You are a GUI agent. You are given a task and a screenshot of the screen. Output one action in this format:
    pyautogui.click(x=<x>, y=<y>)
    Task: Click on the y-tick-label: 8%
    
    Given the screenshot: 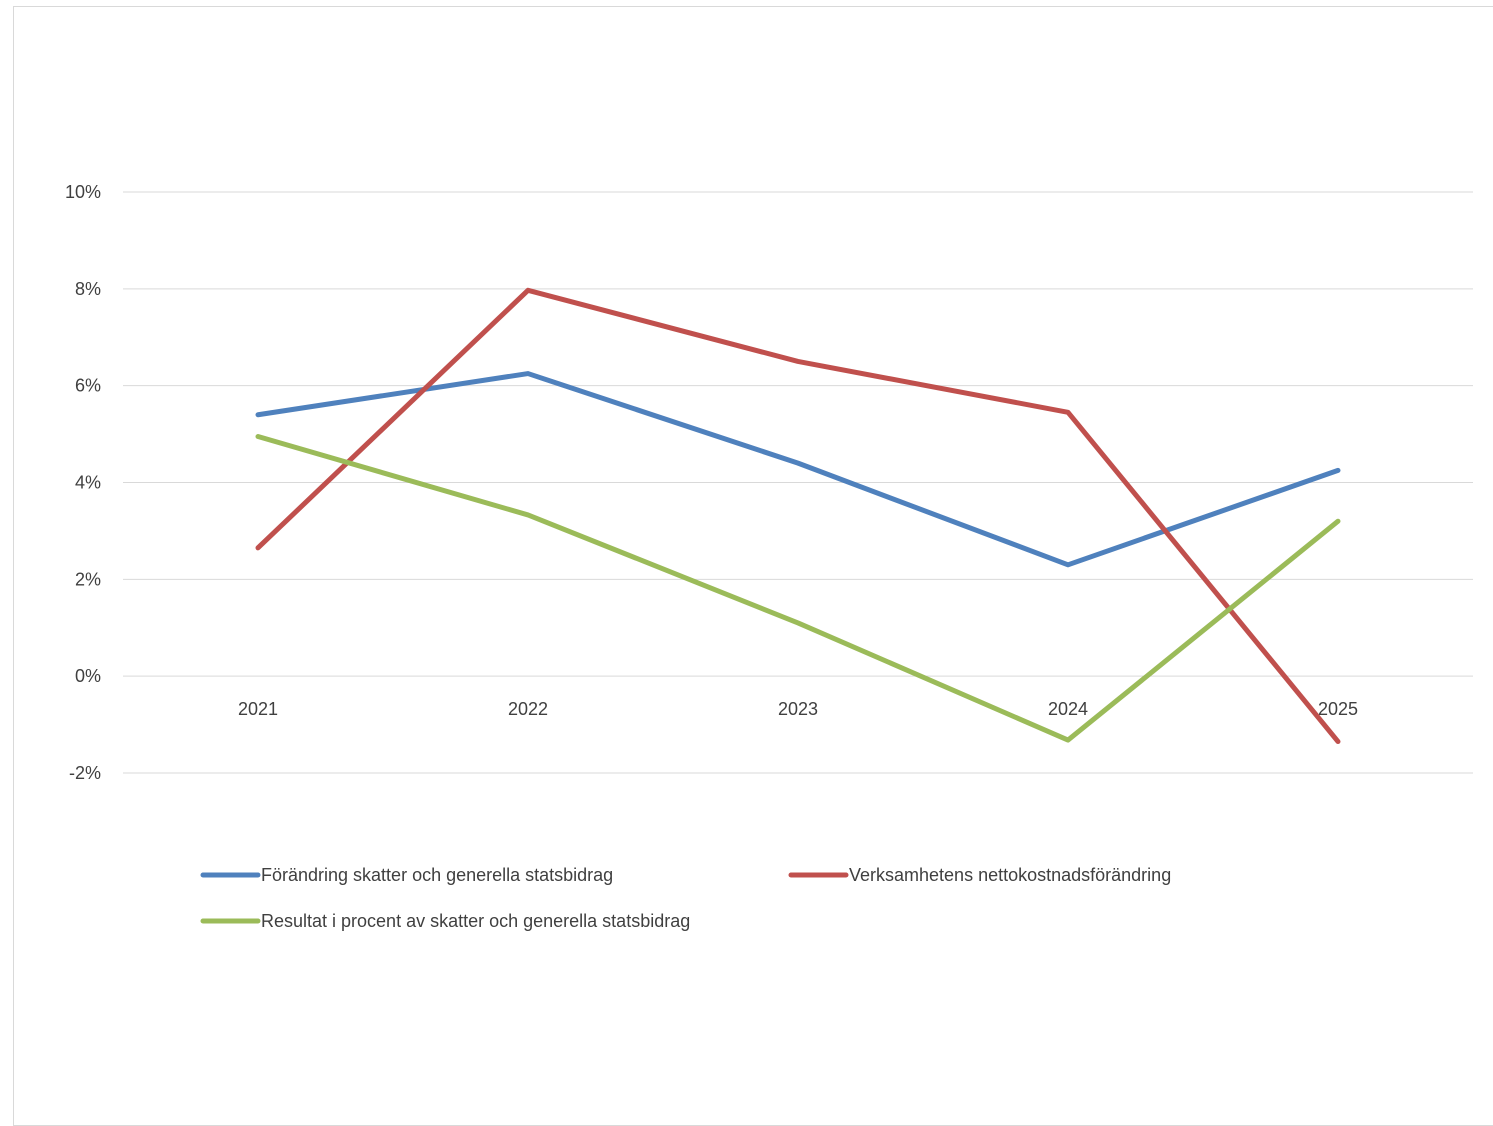 What is the action you would take?
    pyautogui.click(x=88, y=289)
    